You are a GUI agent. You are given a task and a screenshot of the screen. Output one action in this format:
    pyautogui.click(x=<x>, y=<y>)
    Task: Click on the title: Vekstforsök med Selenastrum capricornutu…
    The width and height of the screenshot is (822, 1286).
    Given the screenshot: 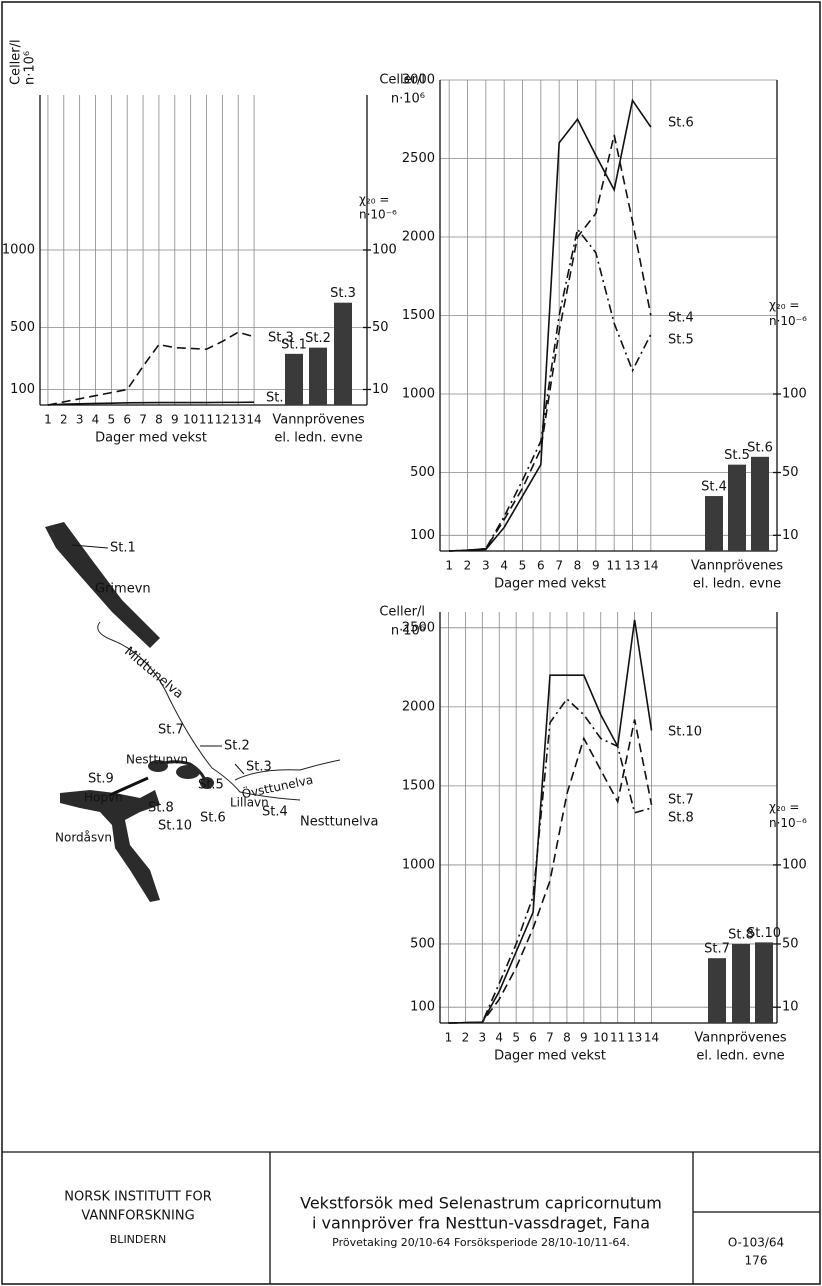 What is the action you would take?
    pyautogui.click(x=481, y=1203)
    